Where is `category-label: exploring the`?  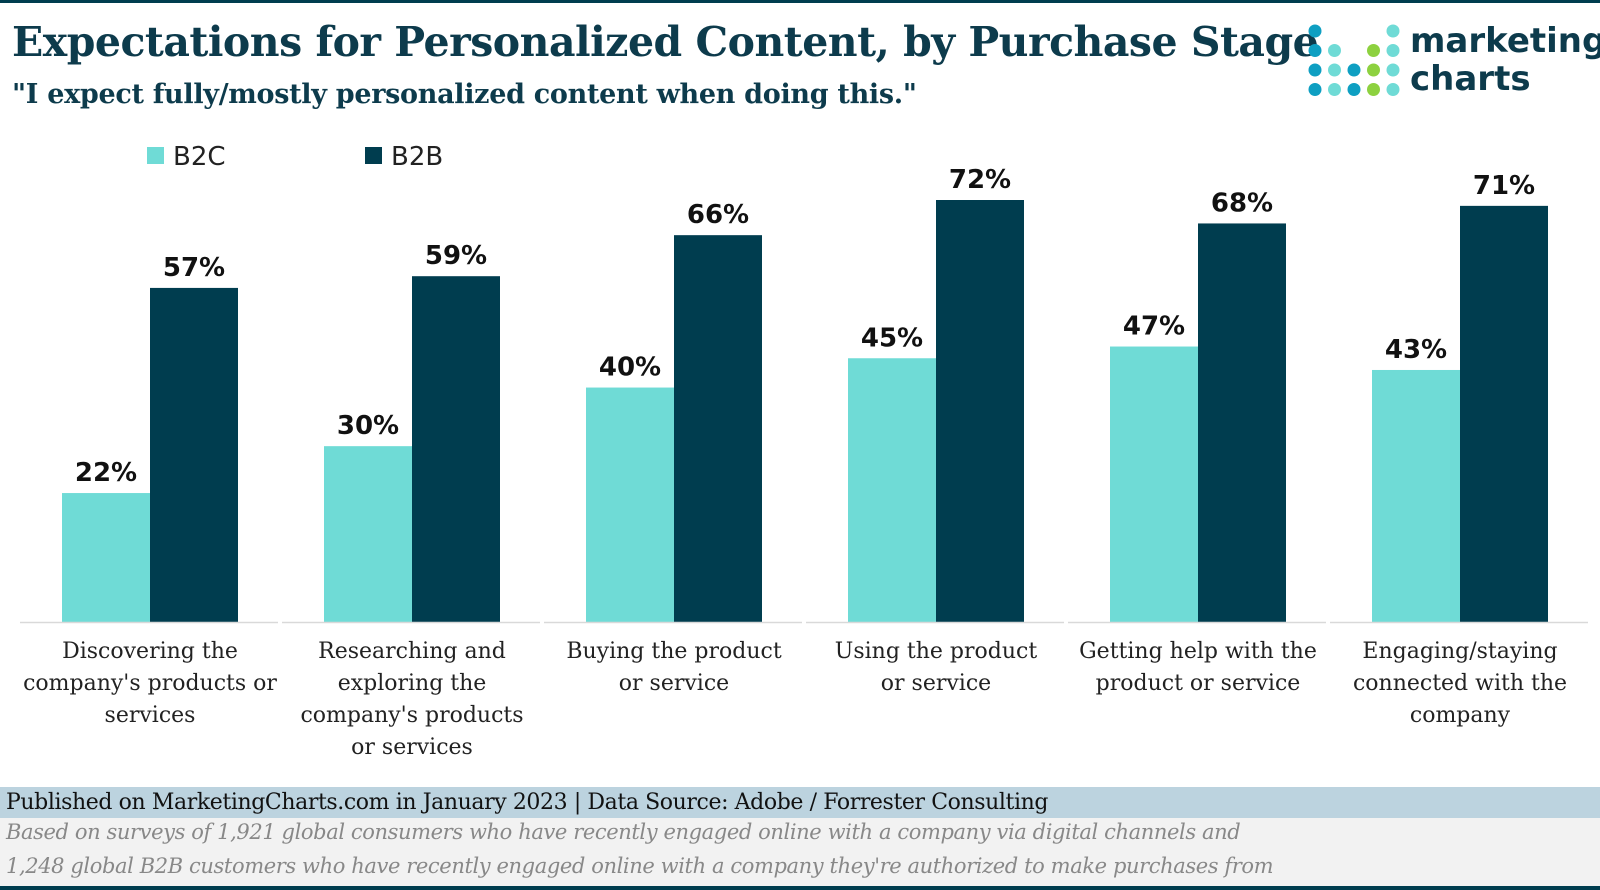
category-label: exploring the is located at coordinates (412, 683).